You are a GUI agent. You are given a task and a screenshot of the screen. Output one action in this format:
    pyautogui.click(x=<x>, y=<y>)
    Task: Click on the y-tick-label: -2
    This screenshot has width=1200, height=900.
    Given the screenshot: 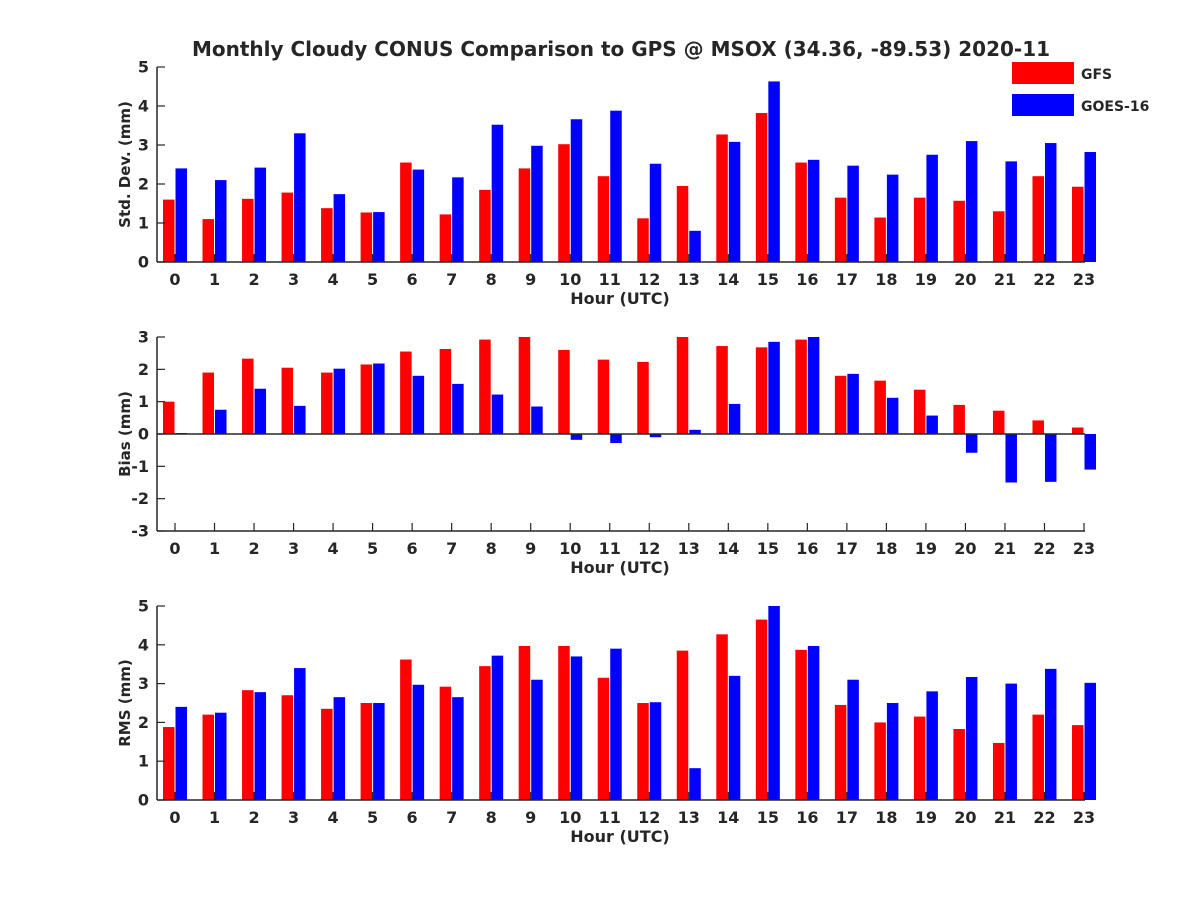 What is the action you would take?
    pyautogui.click(x=140, y=498)
    